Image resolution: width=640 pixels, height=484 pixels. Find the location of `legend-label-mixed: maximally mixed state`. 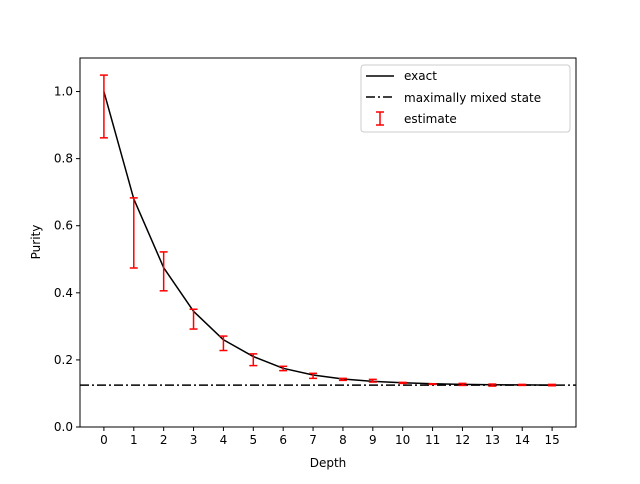

legend-label-mixed: maximally mixed state is located at coordinates (472, 98).